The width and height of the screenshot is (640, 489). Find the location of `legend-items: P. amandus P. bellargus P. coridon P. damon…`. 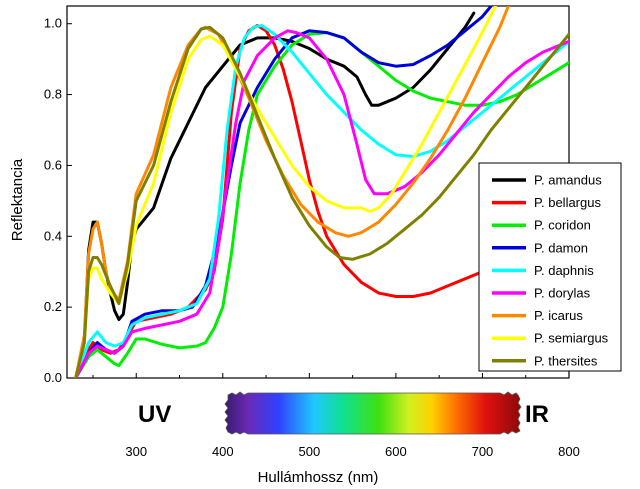

legend-items: P. amandus P. bellargus P. coridon P. damon… is located at coordinates (550, 270).